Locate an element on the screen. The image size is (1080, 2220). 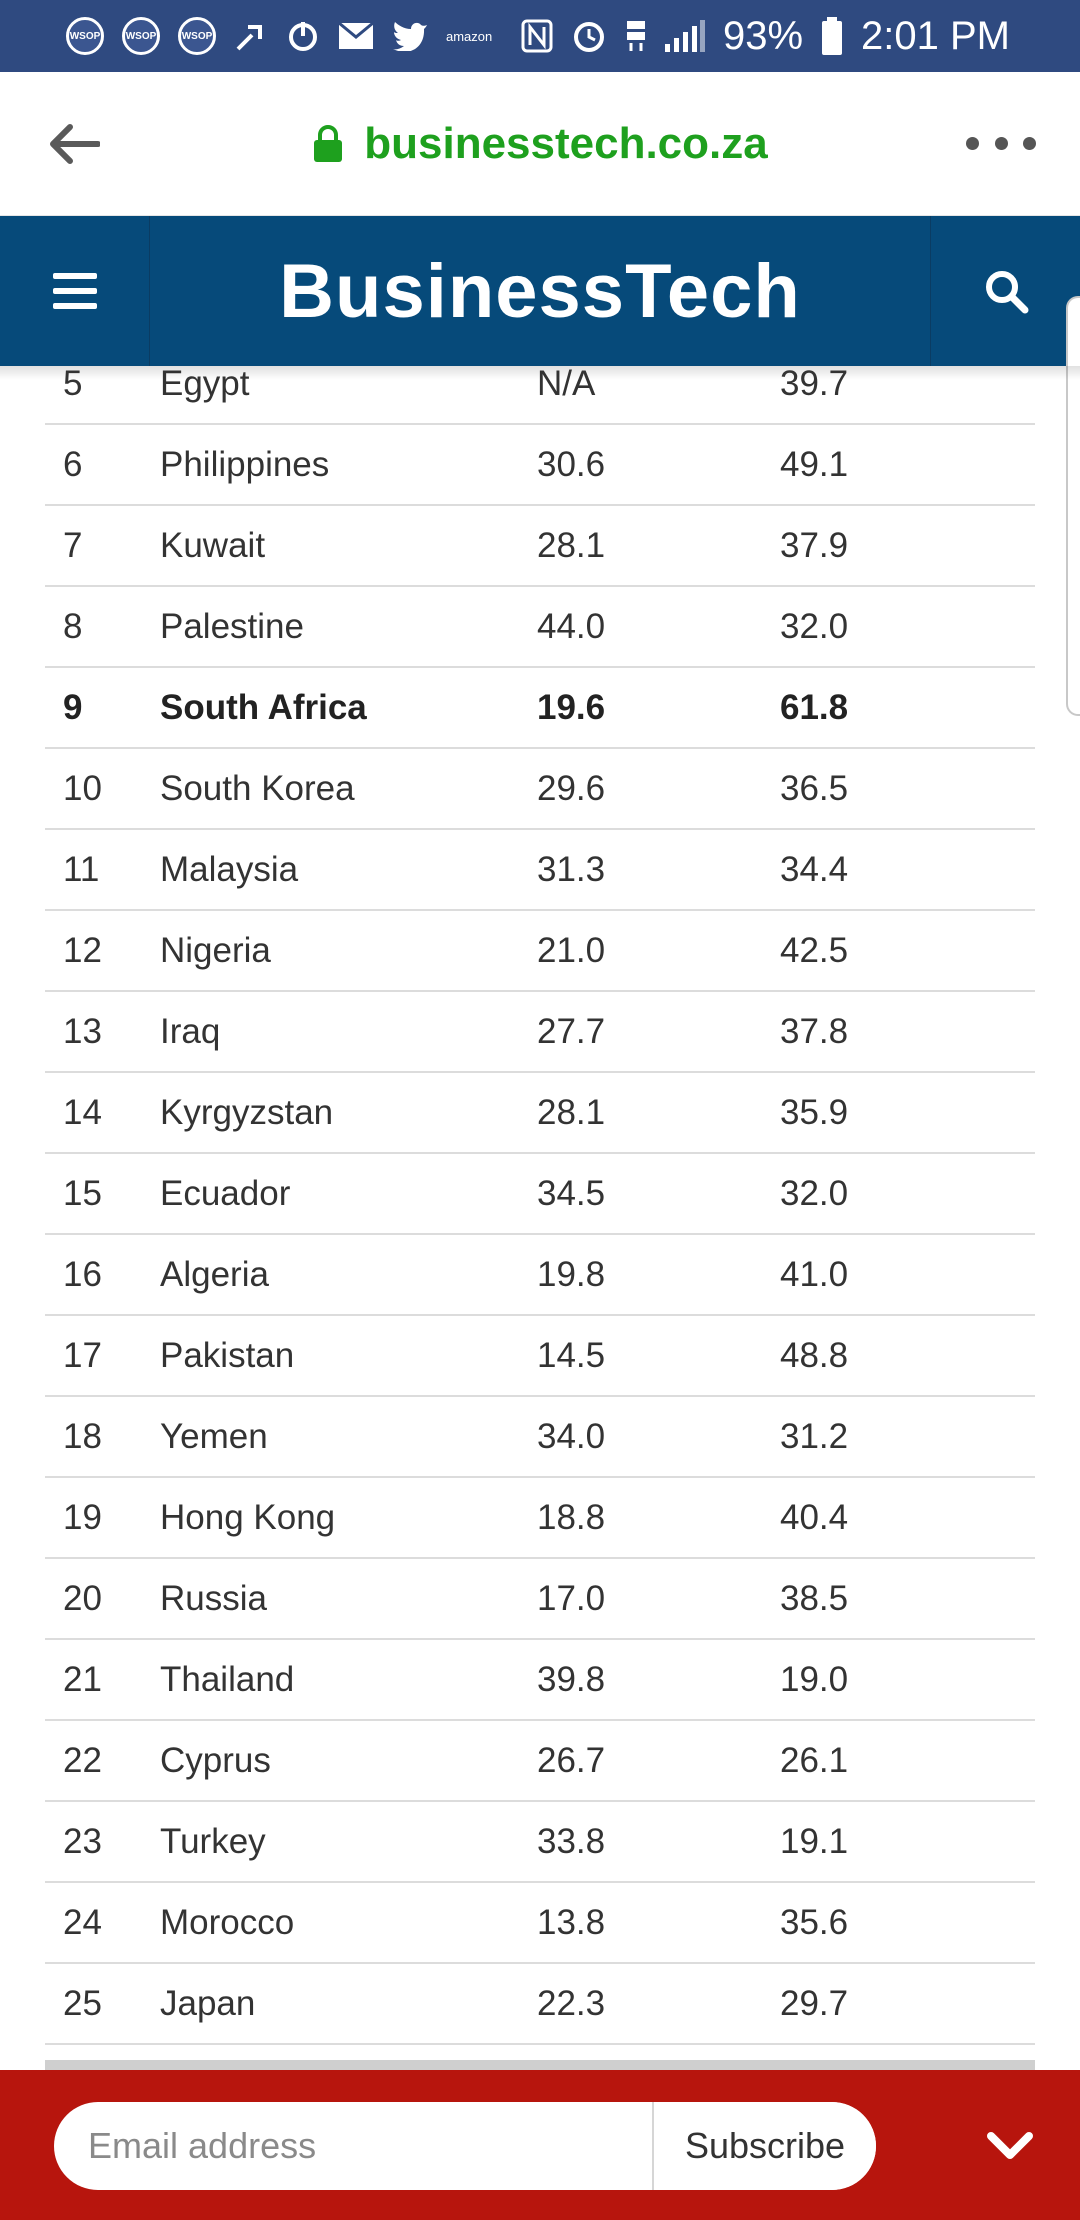
country-cell: Palestine is located at coordinates (232, 626).